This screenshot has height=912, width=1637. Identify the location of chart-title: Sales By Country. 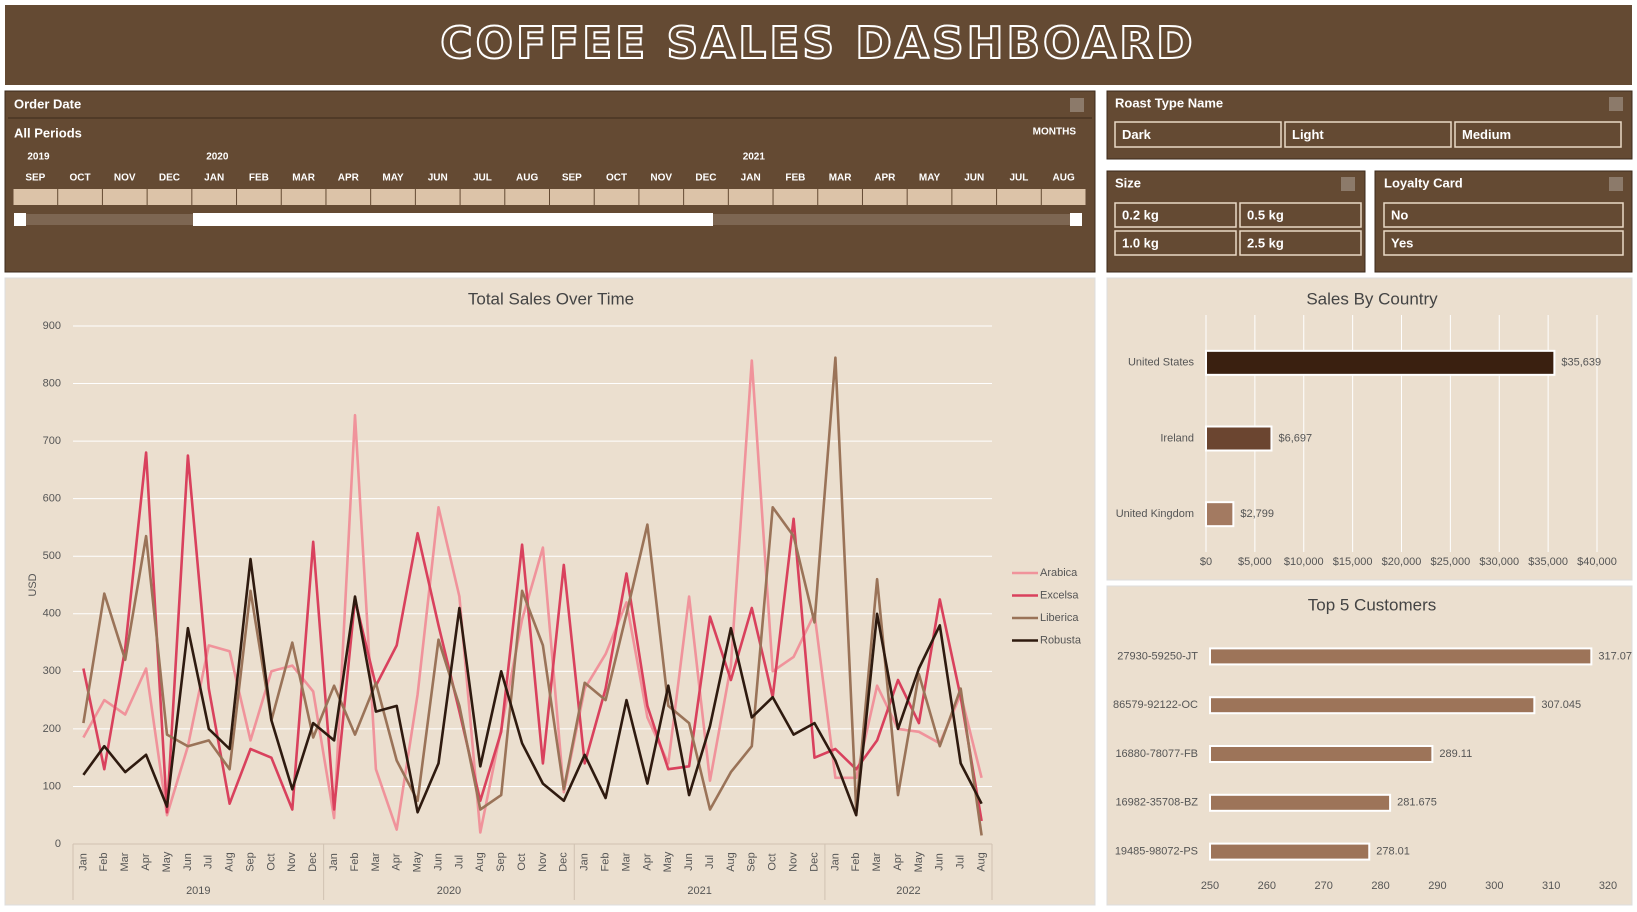
(1372, 298).